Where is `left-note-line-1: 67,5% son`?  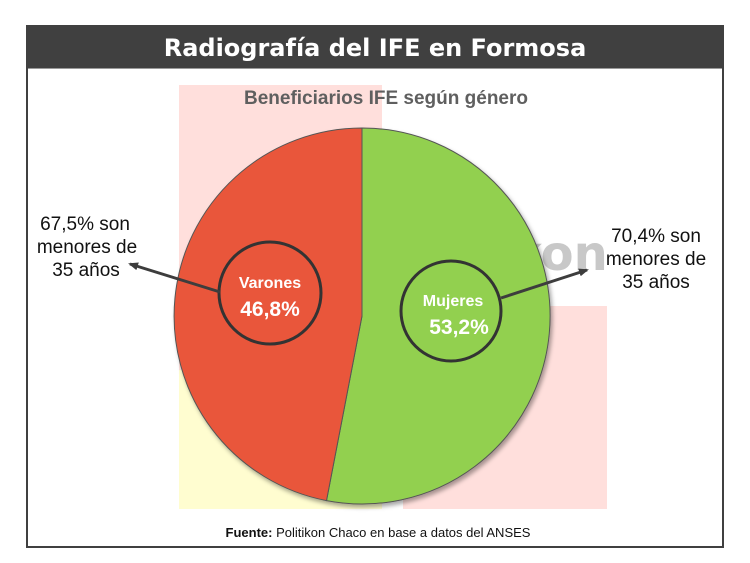
left-note-line-1: 67,5% son is located at coordinates (85, 224).